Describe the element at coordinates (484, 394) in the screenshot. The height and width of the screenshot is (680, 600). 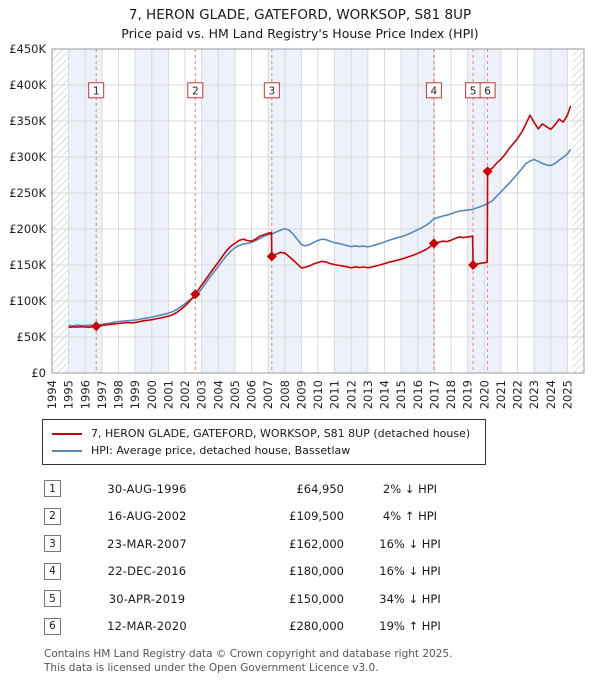
I see `svg-text: 2020` at that location.